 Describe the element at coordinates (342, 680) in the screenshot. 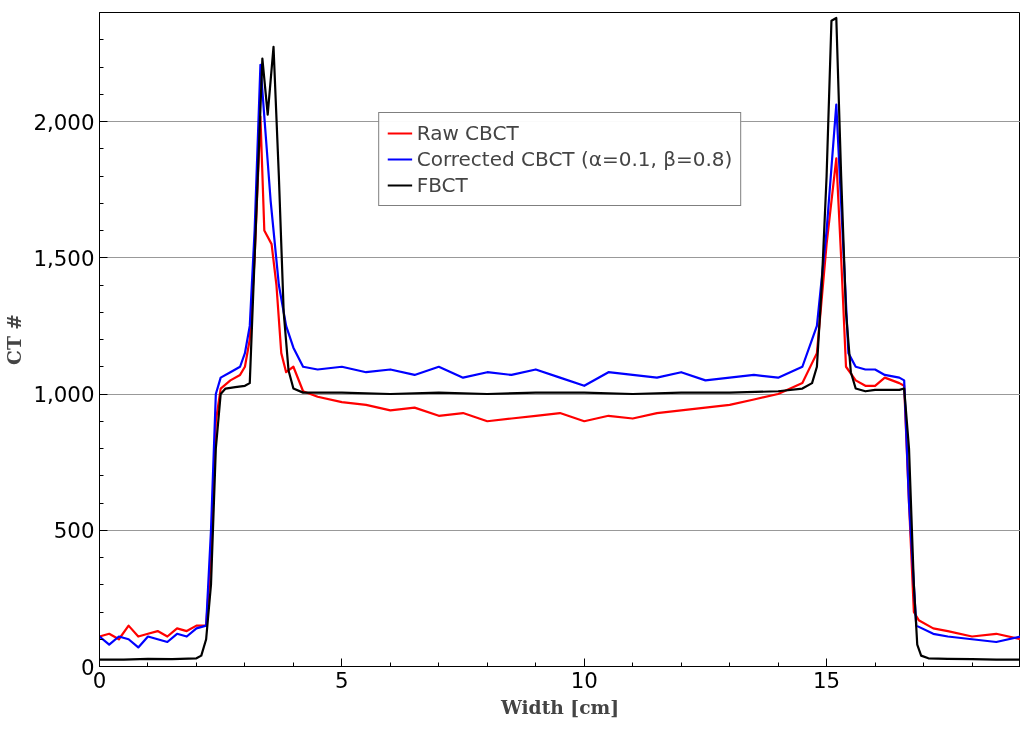

I see `x-tick-label: 5` at that location.